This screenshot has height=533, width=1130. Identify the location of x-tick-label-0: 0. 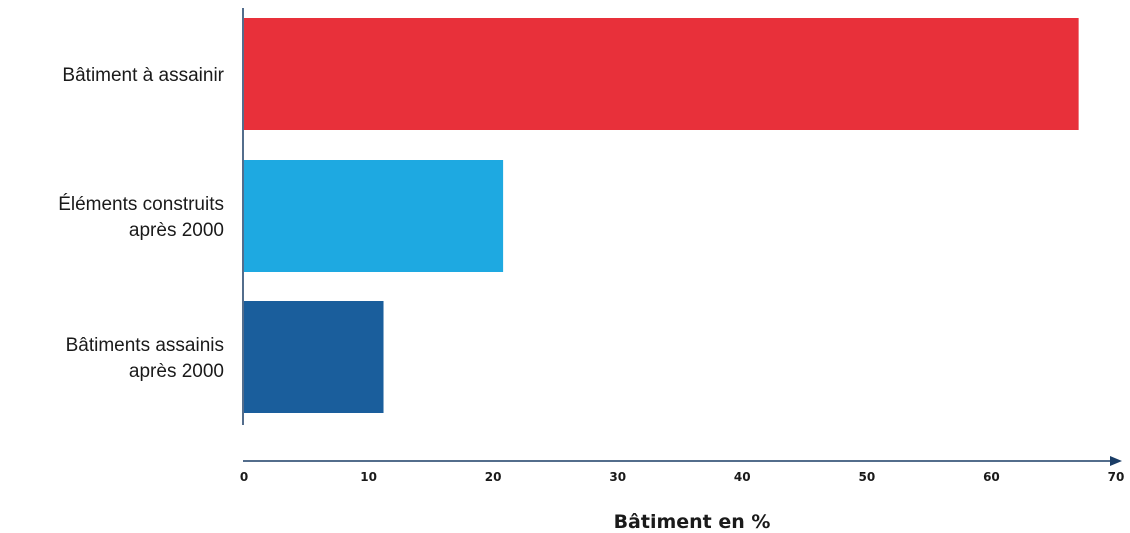
(244, 477).